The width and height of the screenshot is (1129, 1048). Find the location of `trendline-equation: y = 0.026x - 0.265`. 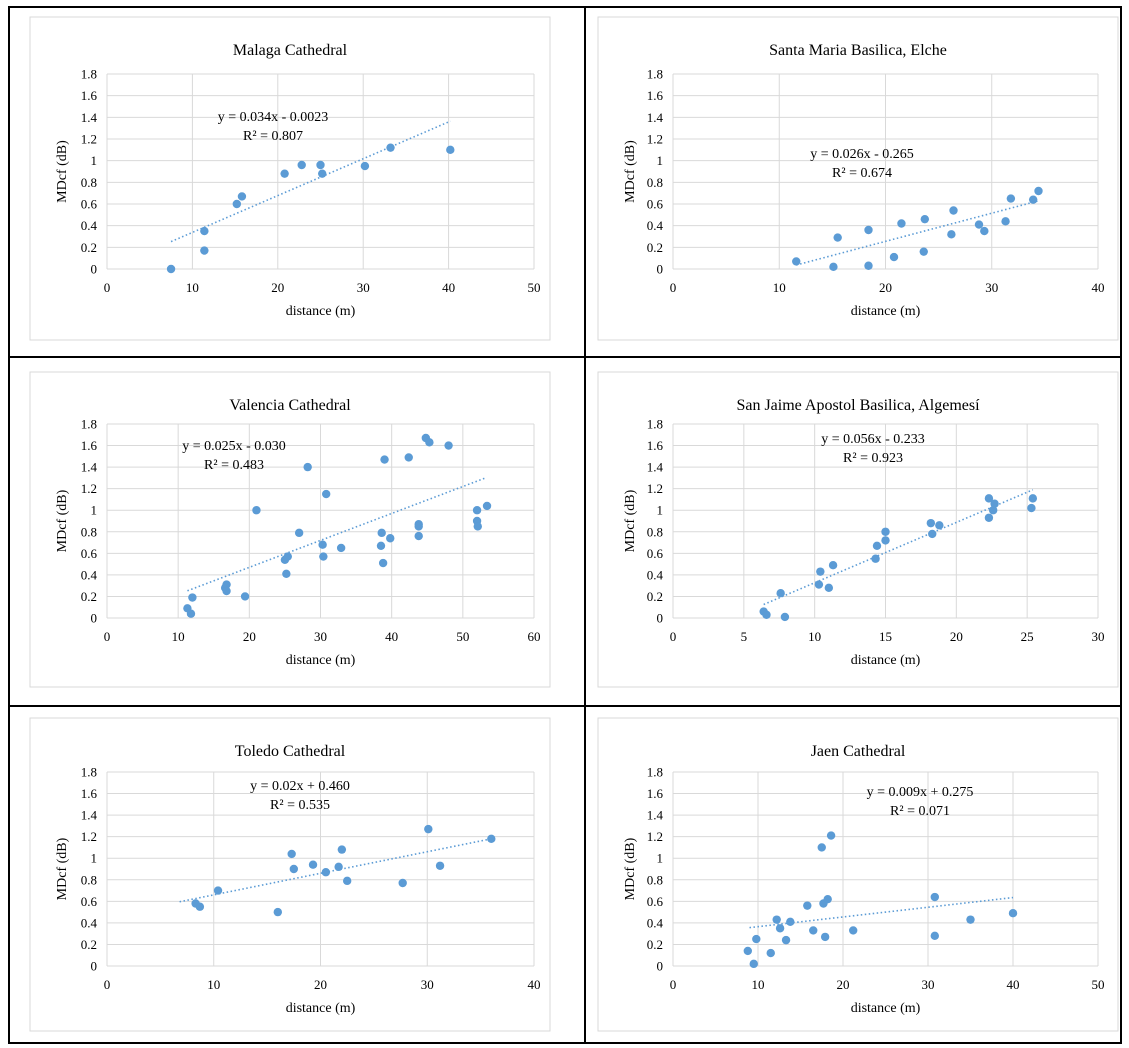

trendline-equation: y = 0.026x - 0.265 is located at coordinates (862, 154).